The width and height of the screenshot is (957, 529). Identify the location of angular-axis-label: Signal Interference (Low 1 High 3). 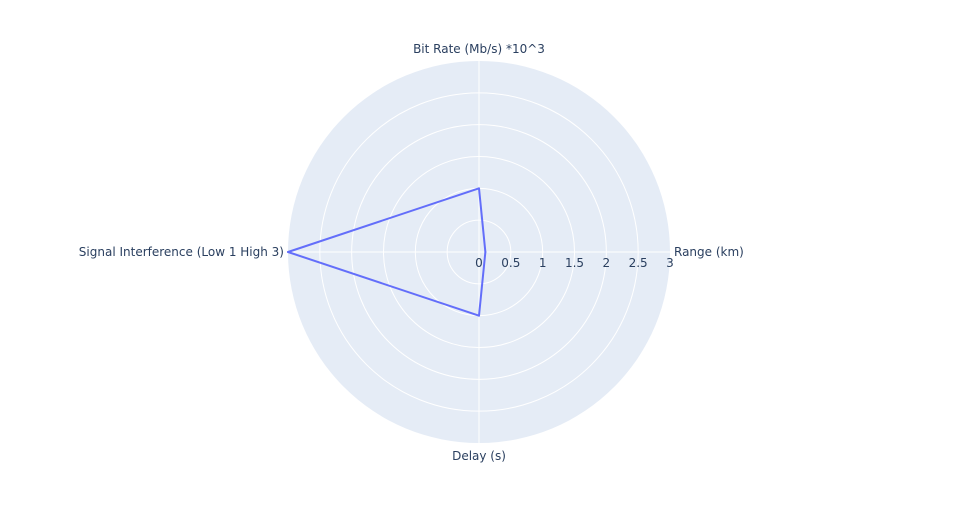
(181, 252).